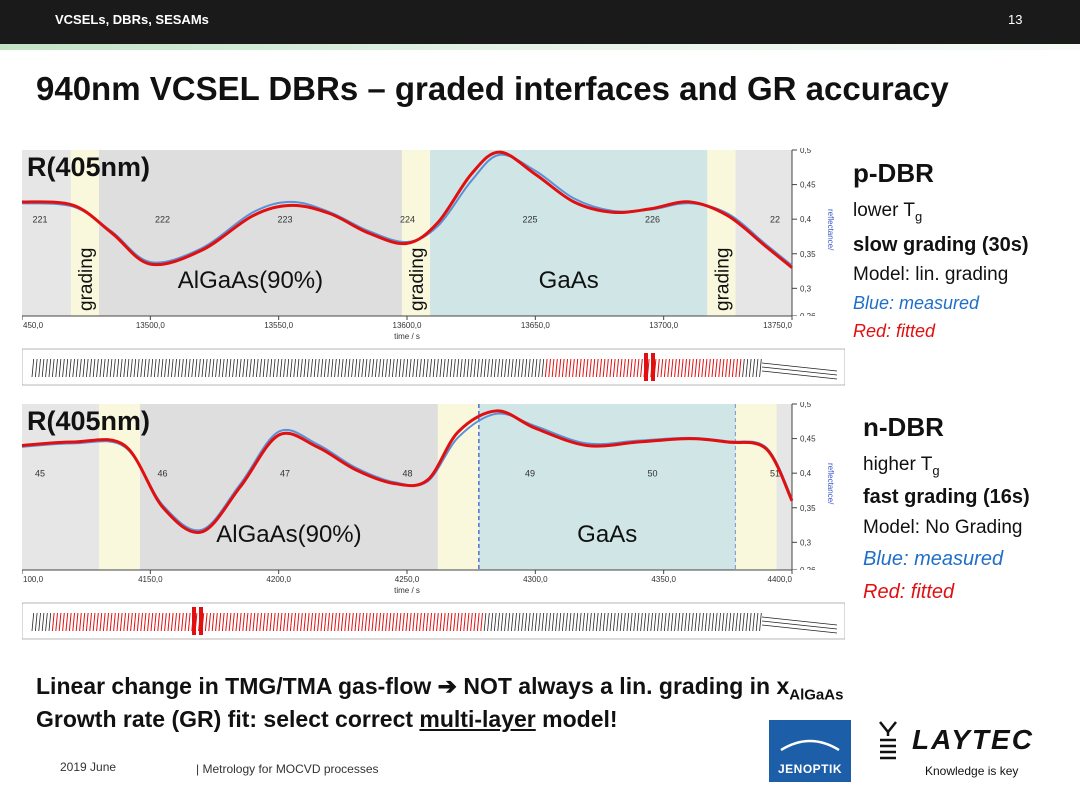 This screenshot has width=1080, height=806. What do you see at coordinates (33, 325) in the screenshot?
I see `x-tick-label: 450,0` at bounding box center [33, 325].